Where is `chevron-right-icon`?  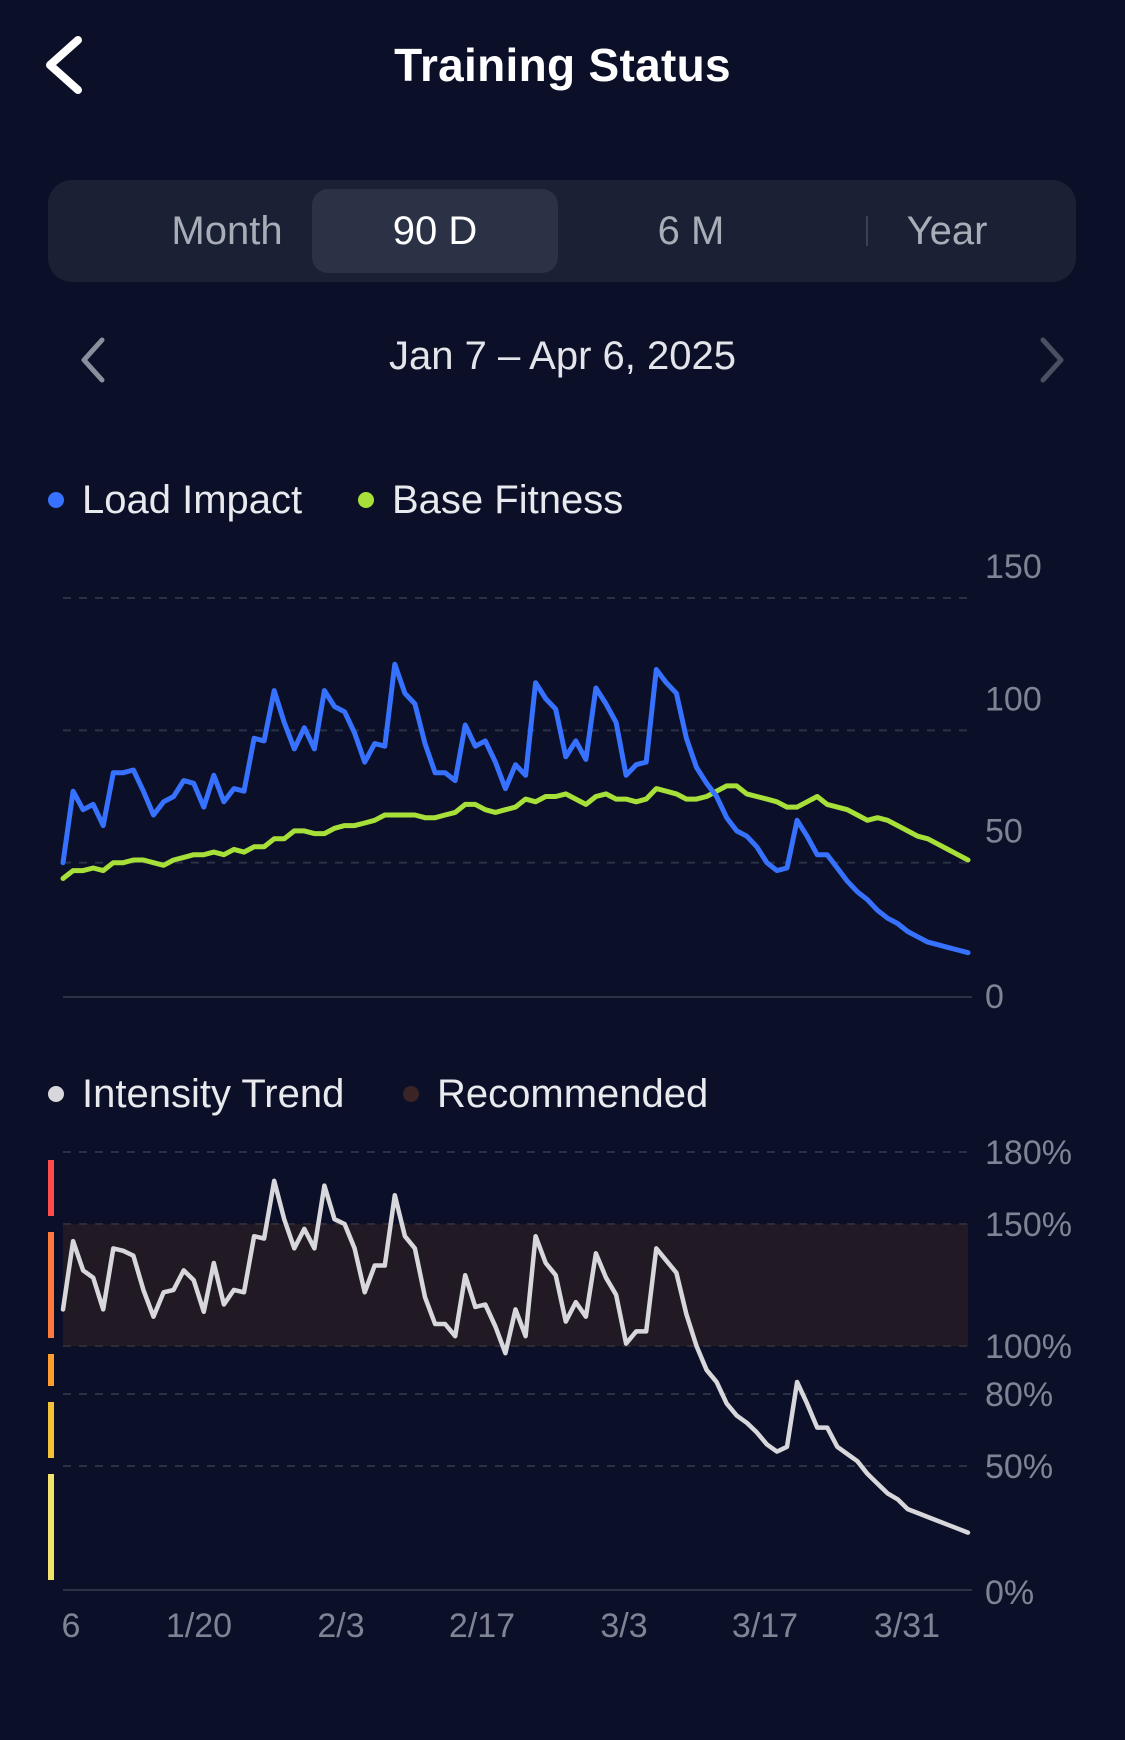 chevron-right-icon is located at coordinates (1052, 360).